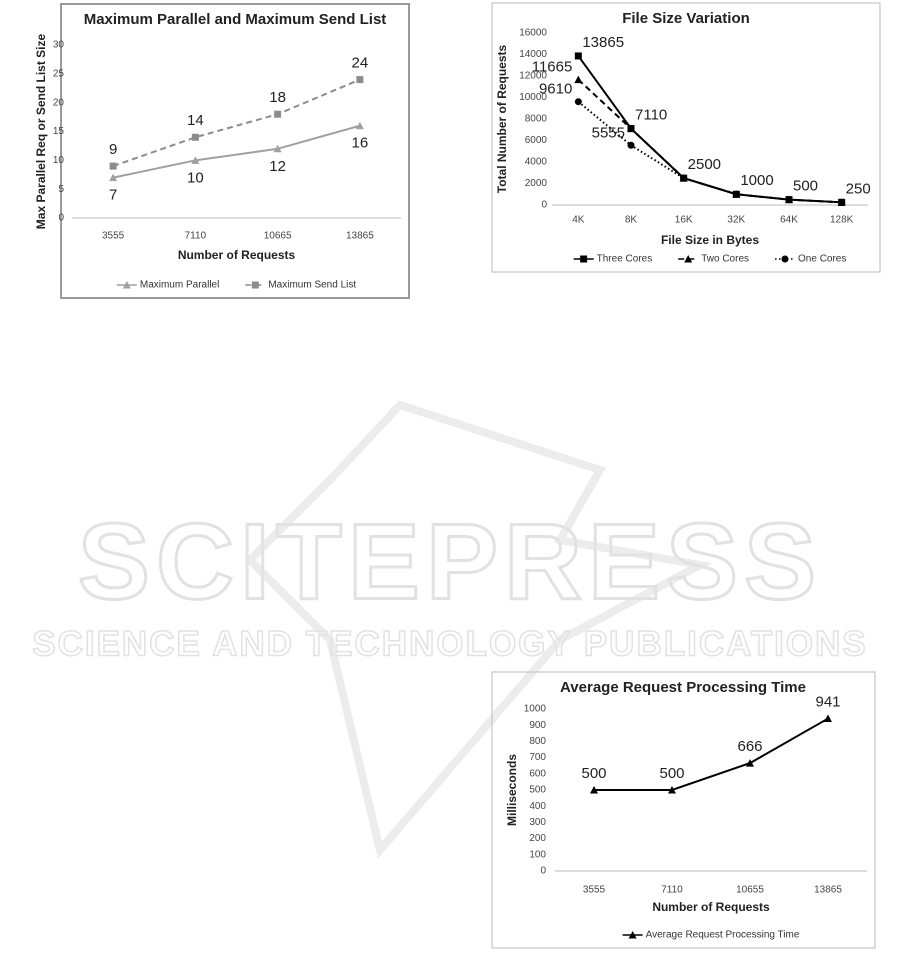  What do you see at coordinates (113, 149) in the screenshot?
I see `data-label: 9` at bounding box center [113, 149].